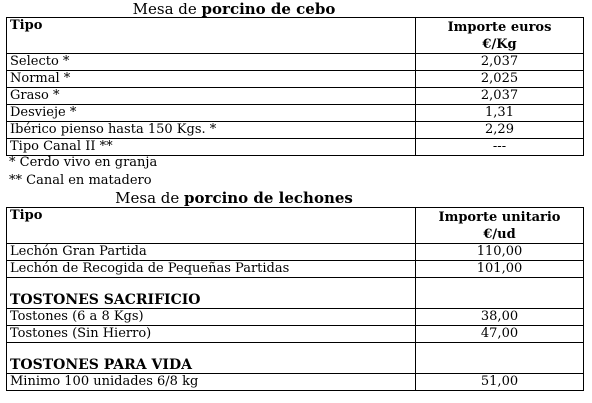 The image size is (592, 403). I want to click on table-row: Normal * 2,025, so click(295, 79).